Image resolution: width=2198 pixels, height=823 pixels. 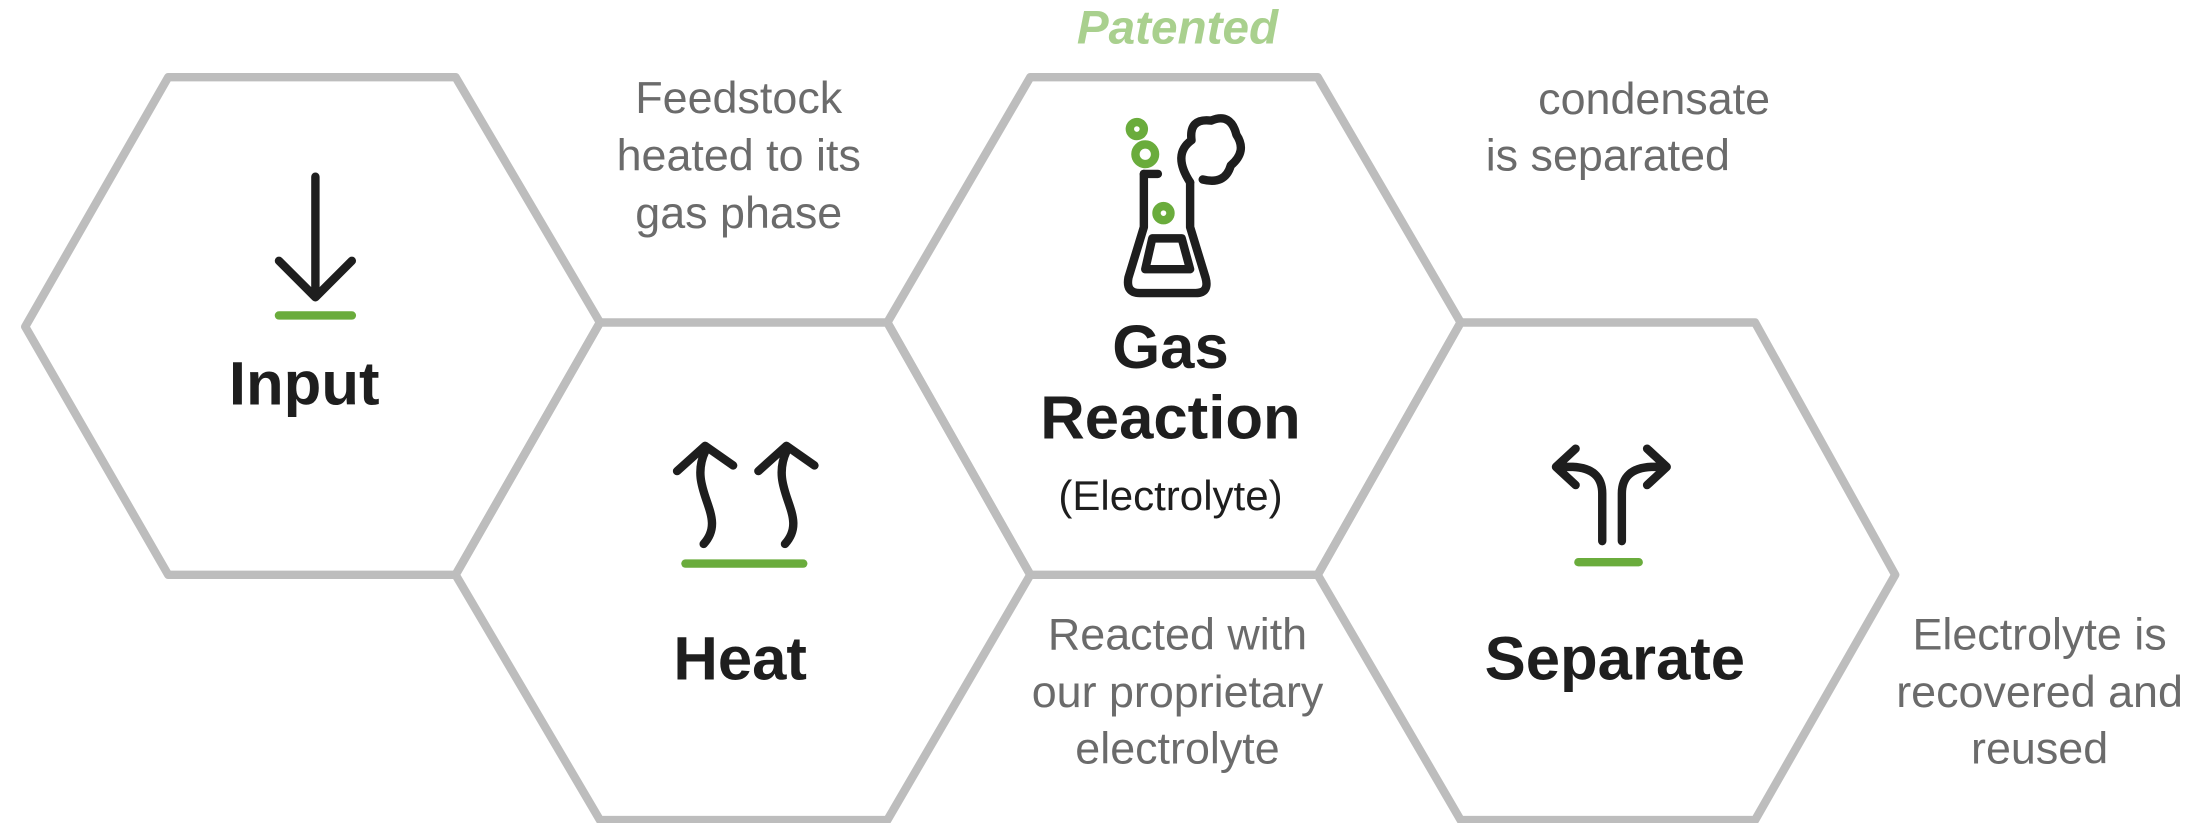 What do you see at coordinates (304, 384) in the screenshot?
I see `step-label: Input` at bounding box center [304, 384].